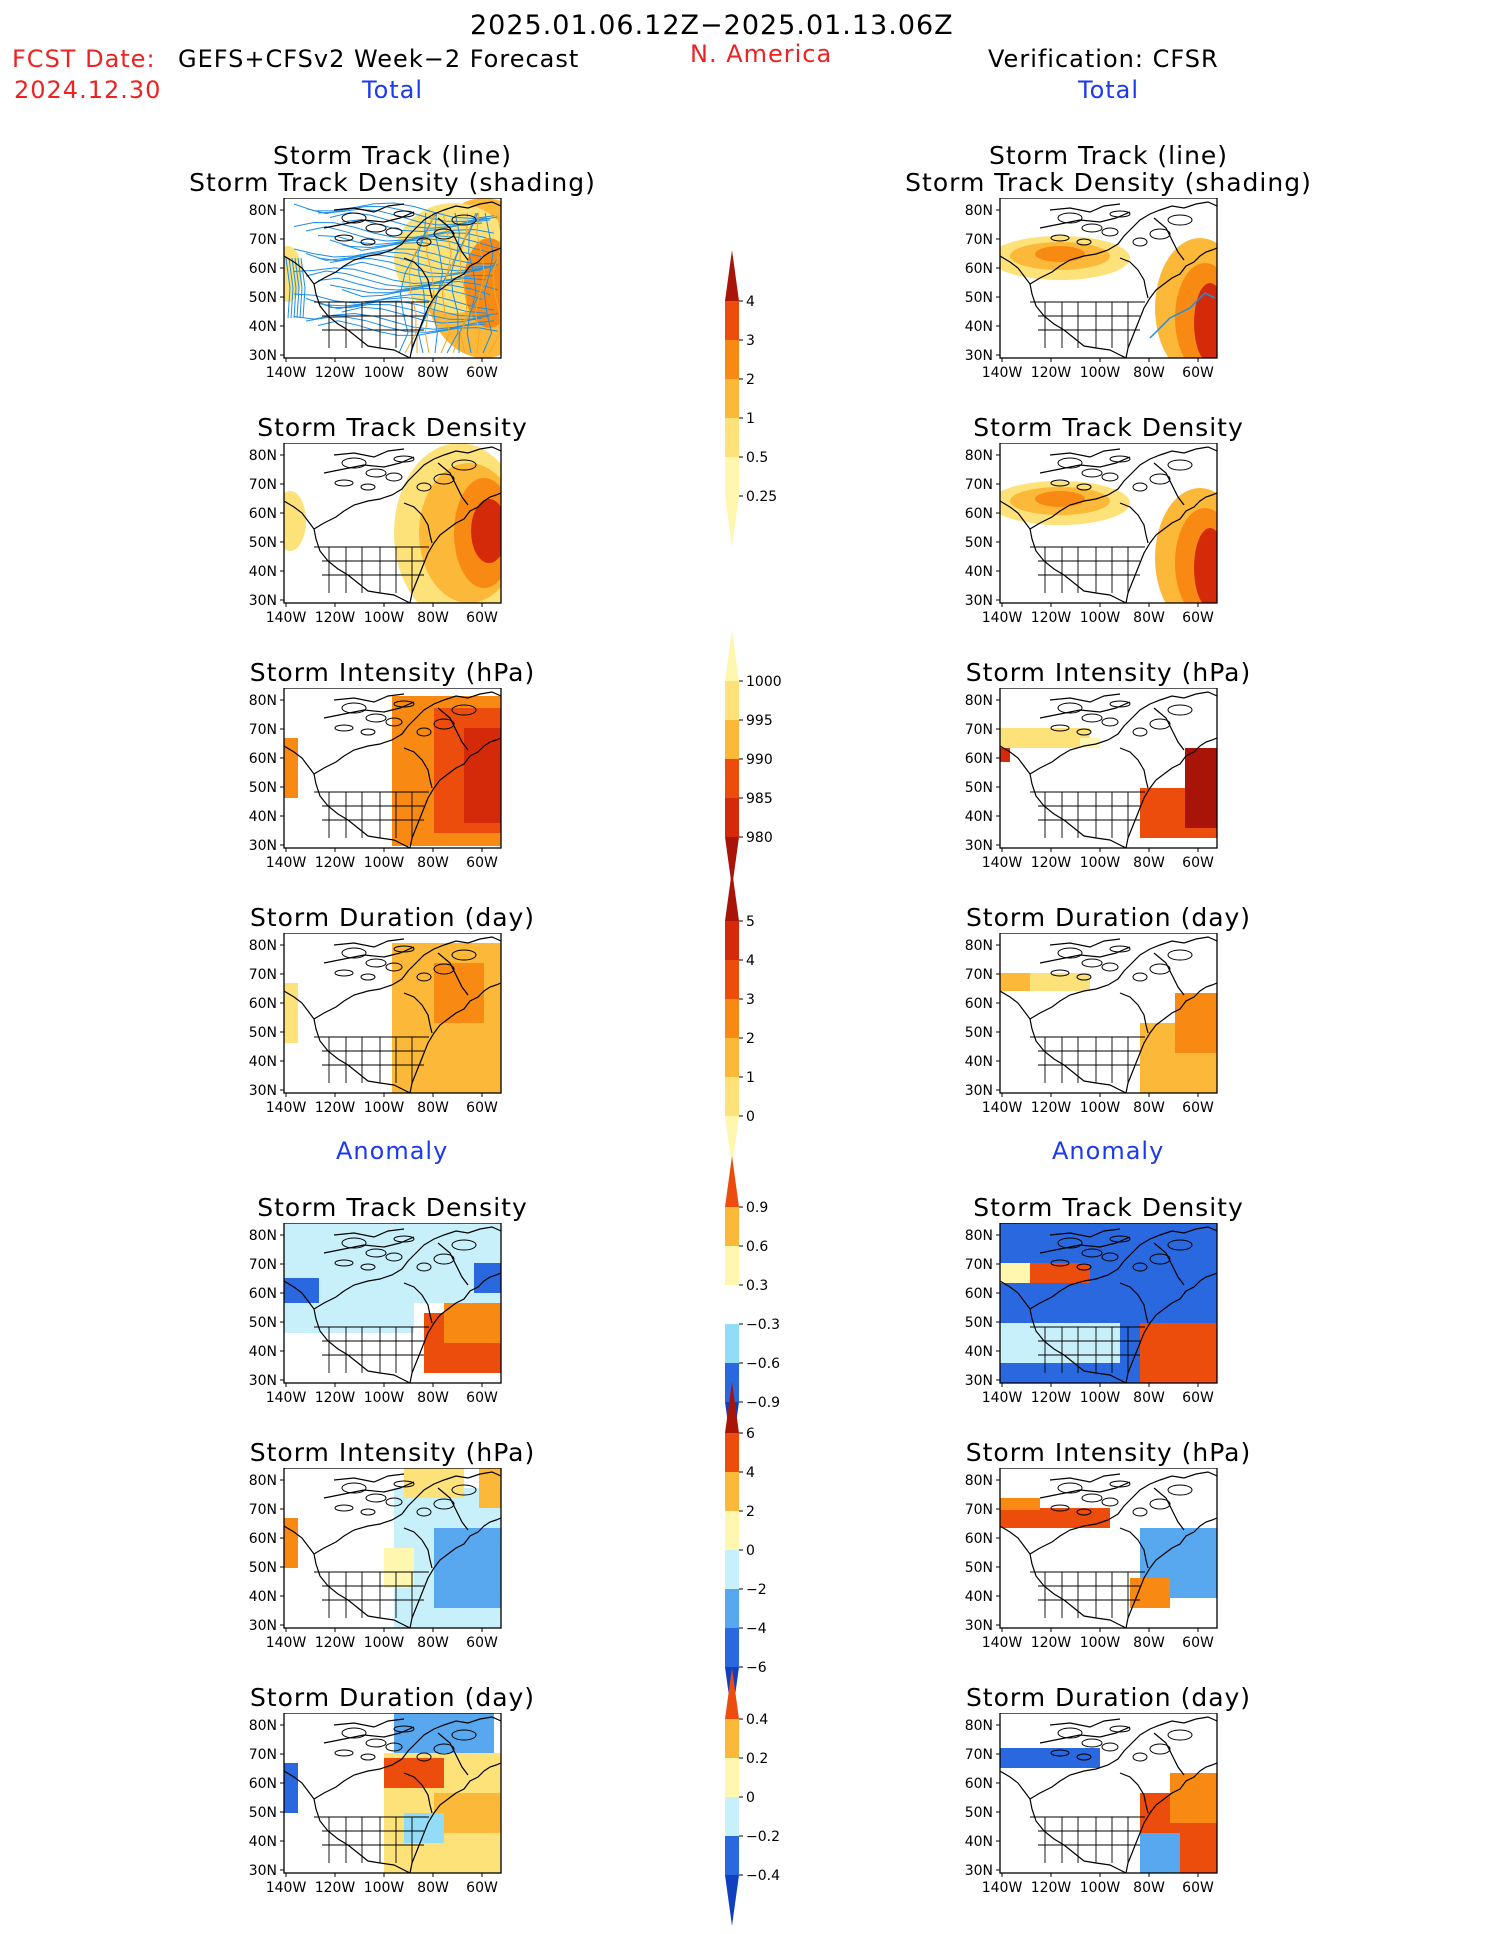 This screenshot has width=1487, height=1934. Describe the element at coordinates (759, 838) in the screenshot. I see `colorbar-label: 980` at that location.